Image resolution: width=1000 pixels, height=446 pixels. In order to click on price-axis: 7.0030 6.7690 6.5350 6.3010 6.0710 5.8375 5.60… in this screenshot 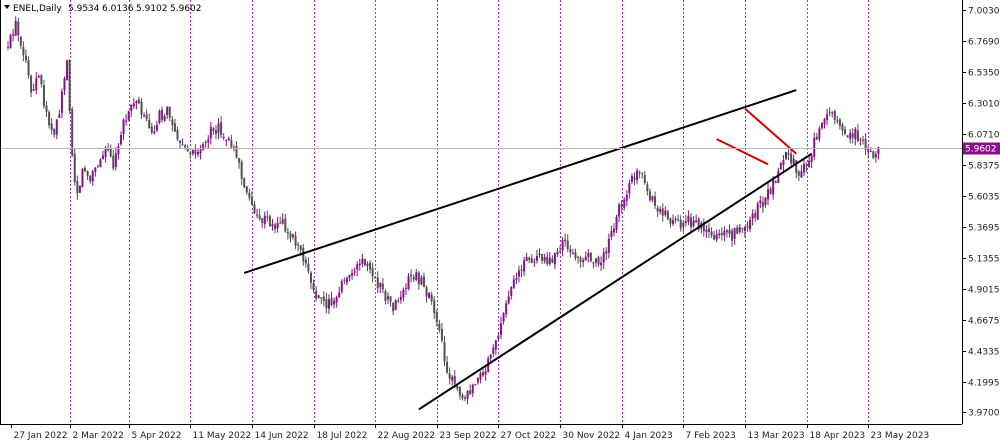, I will do `click(981, 213)`.